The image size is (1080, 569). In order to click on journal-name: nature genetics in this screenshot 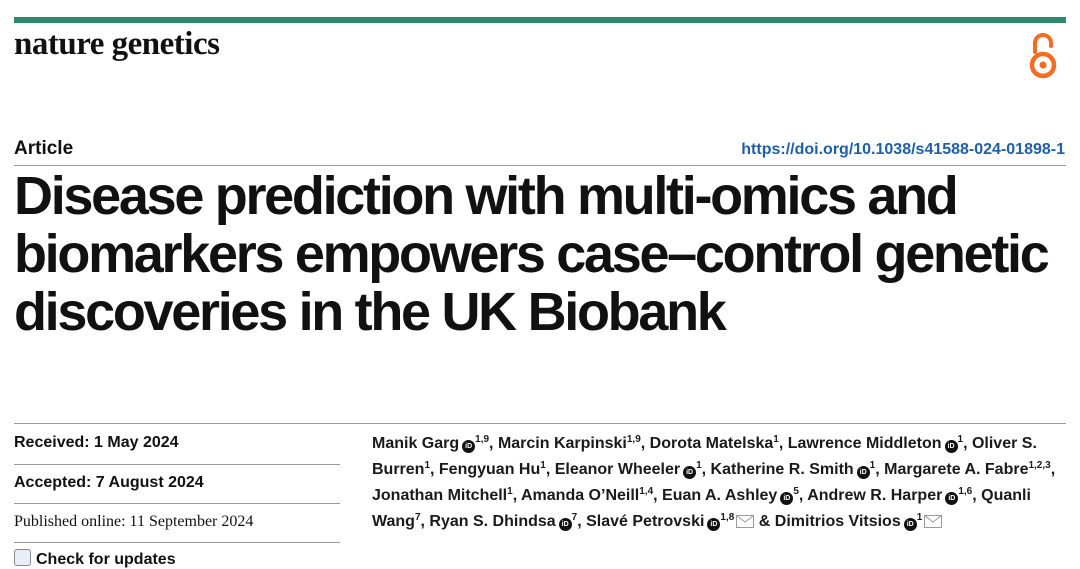, I will do `click(117, 44)`.